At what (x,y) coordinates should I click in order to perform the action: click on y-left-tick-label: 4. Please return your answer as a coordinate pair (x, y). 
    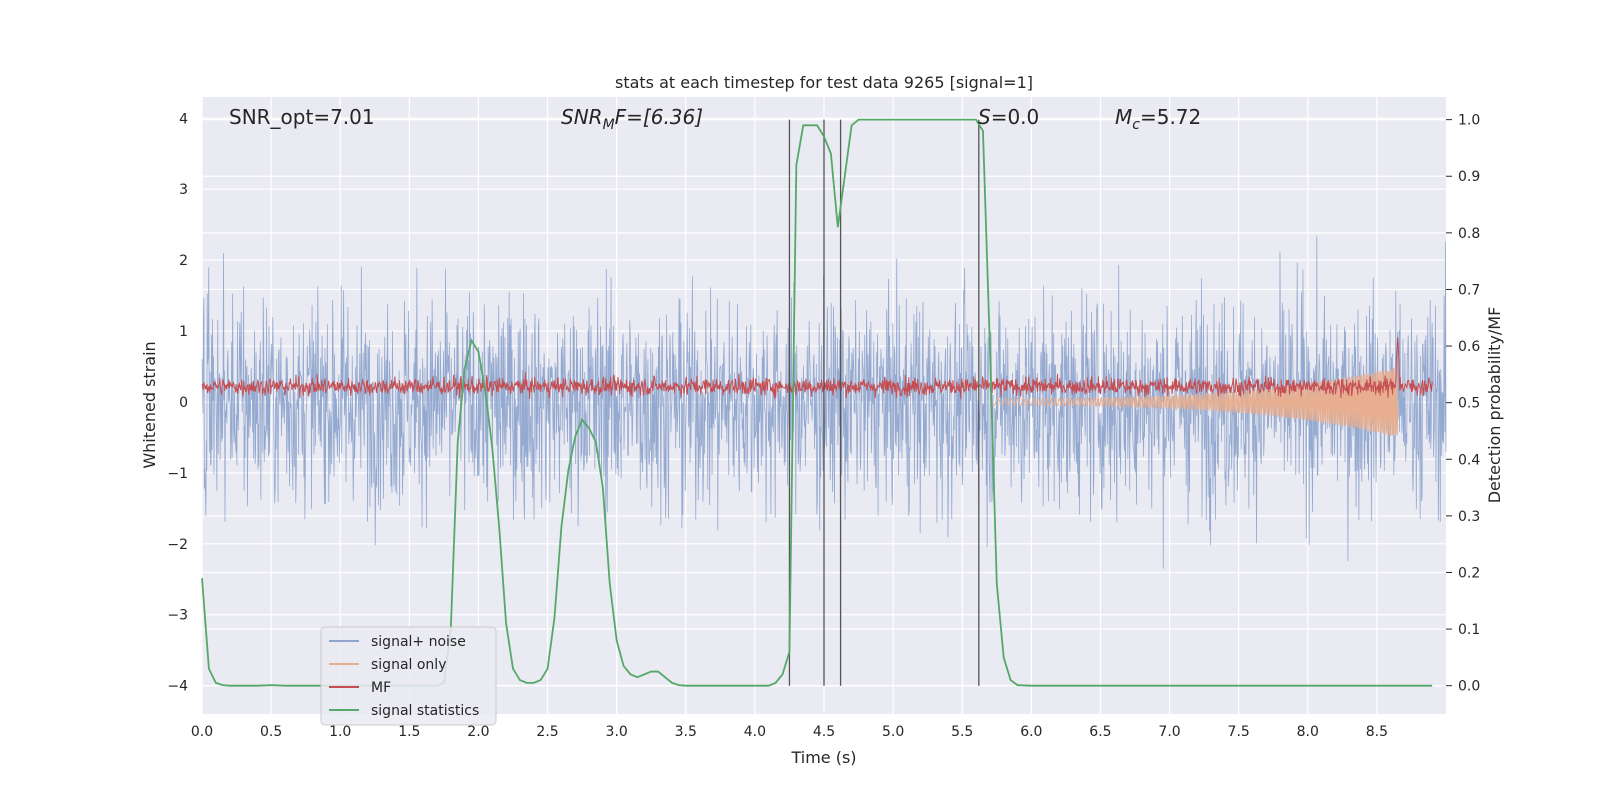
    Looking at the image, I should click on (183, 119).